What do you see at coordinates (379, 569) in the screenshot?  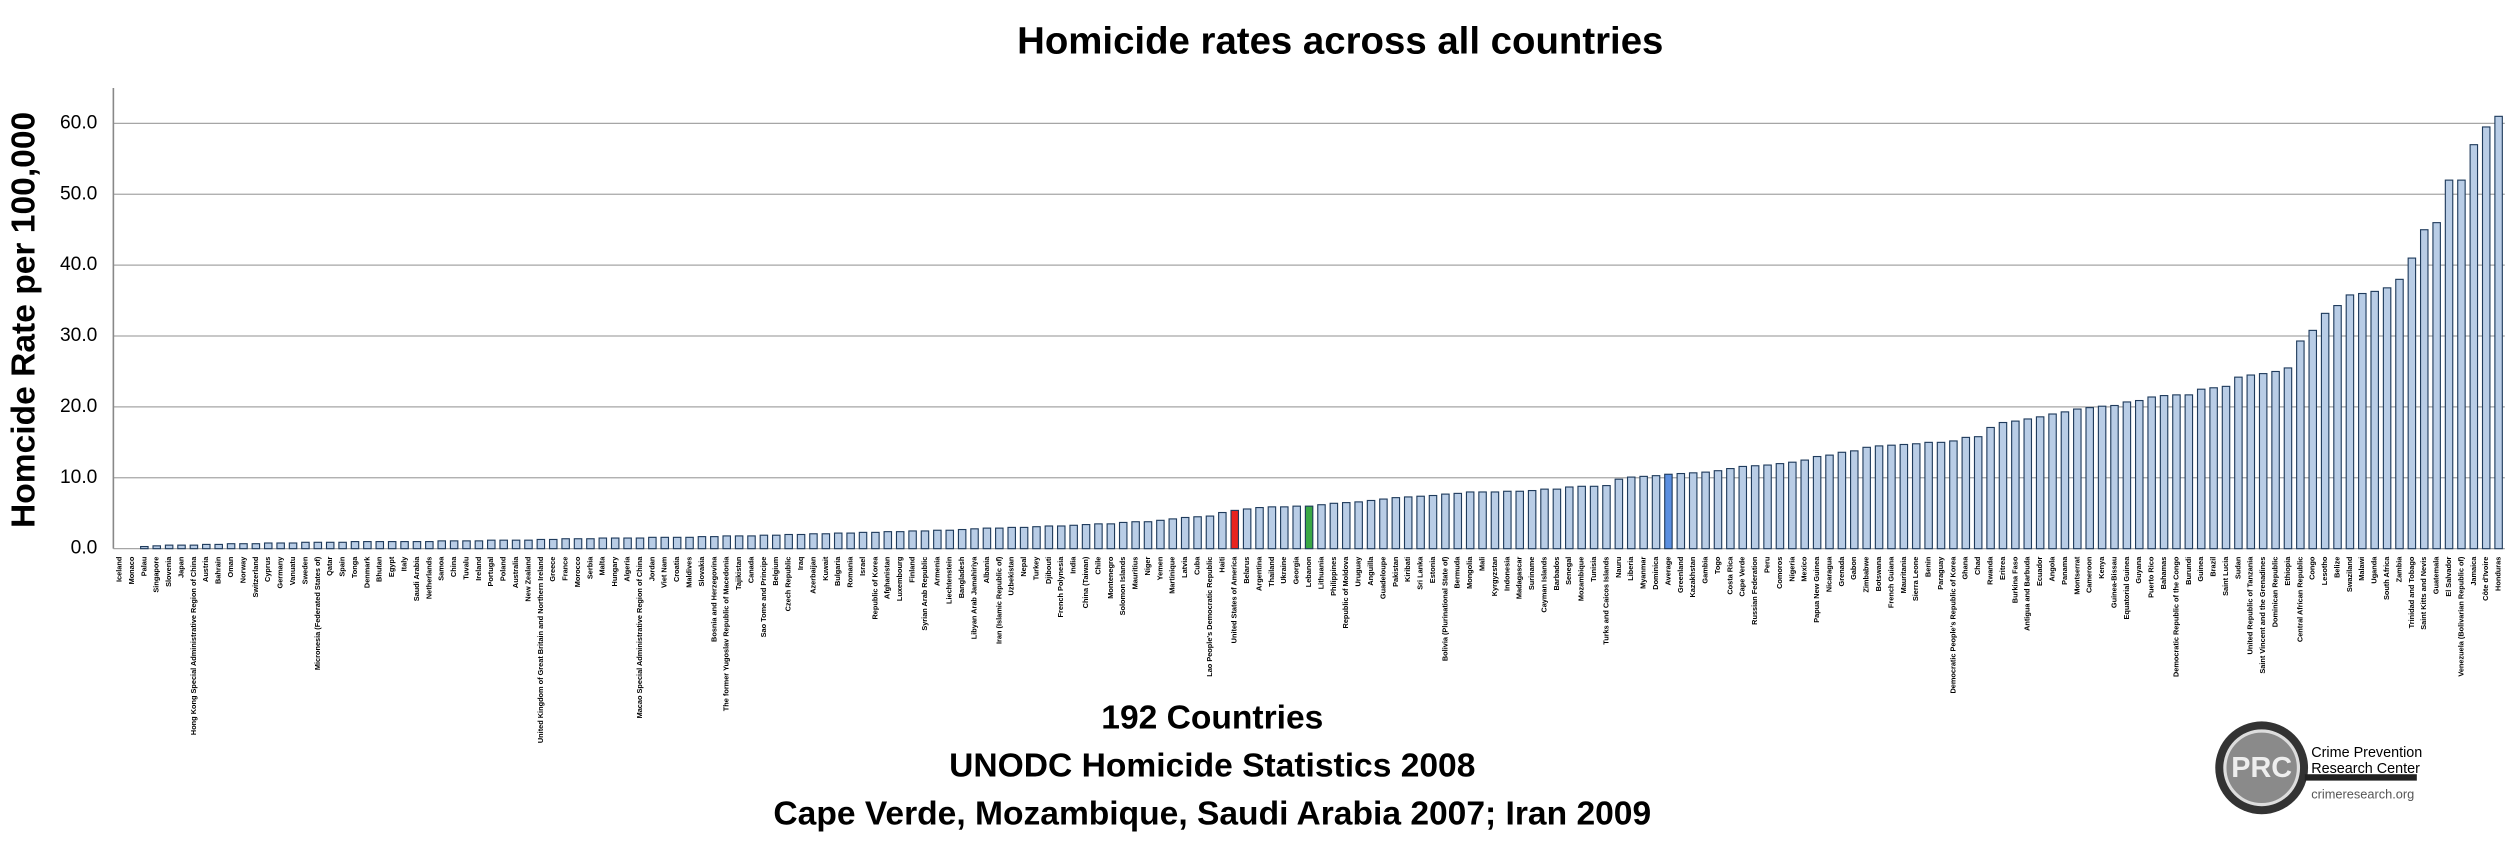 I see `x-tick-label: Bhutan` at bounding box center [379, 569].